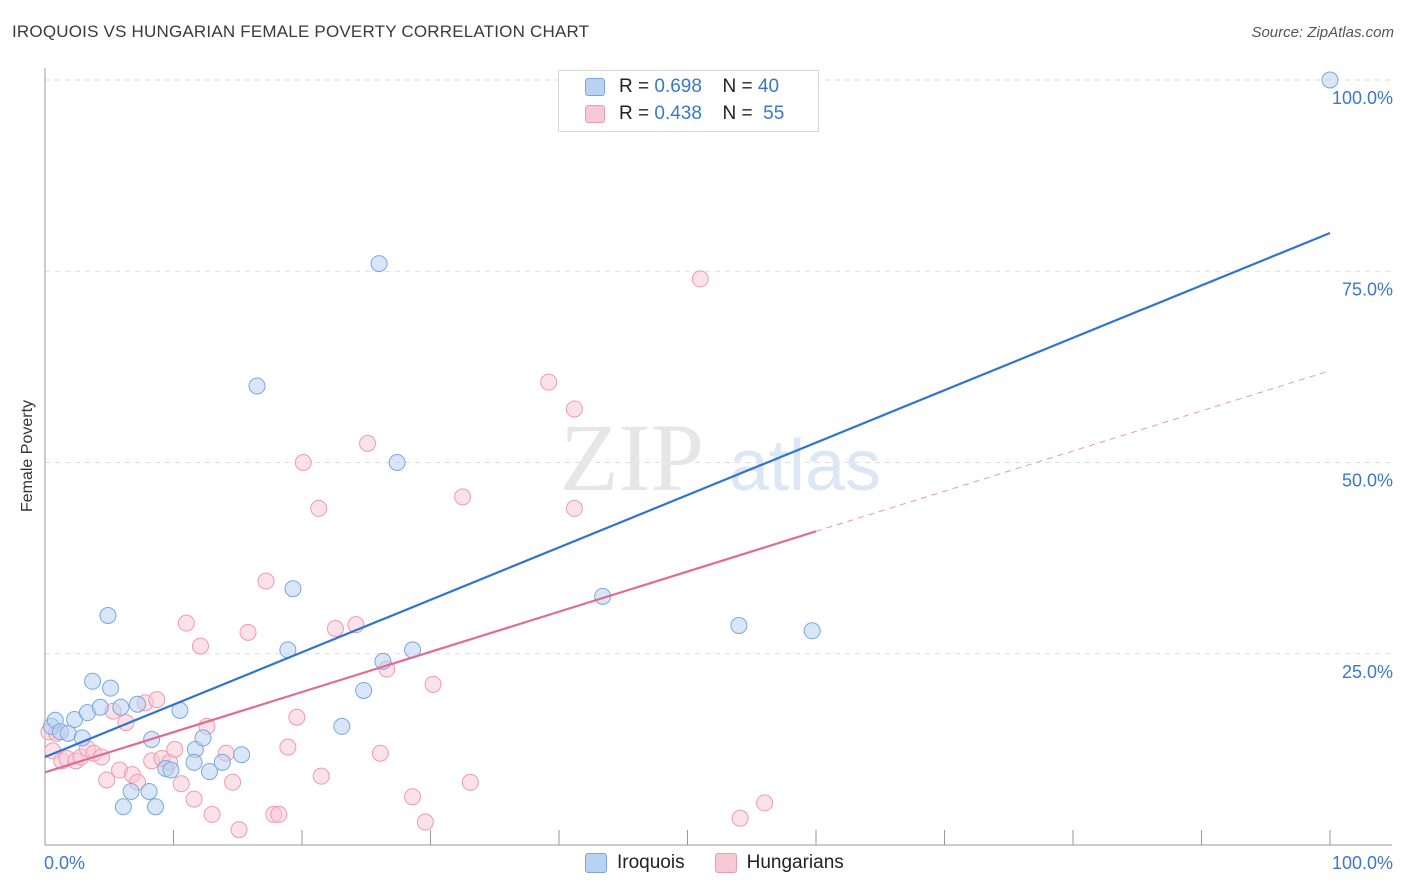 This screenshot has height=892, width=1406. I want to click on bottom-legend: Iroquois Hungarians, so click(729, 863).